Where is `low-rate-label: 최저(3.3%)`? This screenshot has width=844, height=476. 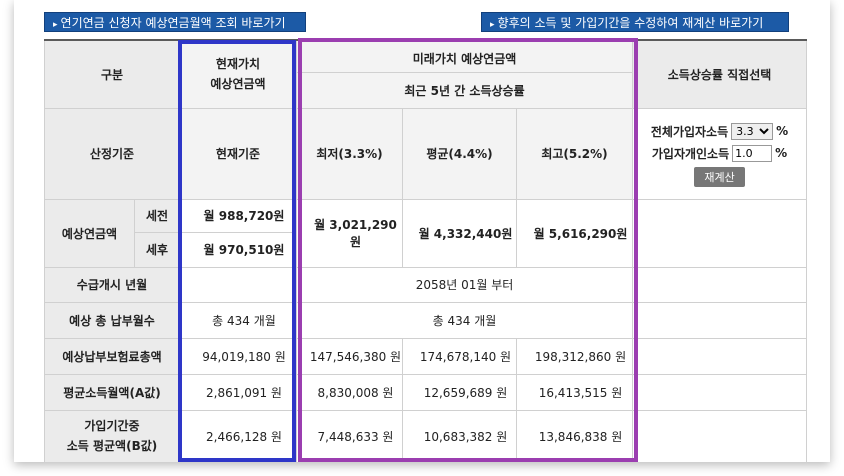 low-rate-label: 최저(3.3%) is located at coordinates (349, 153).